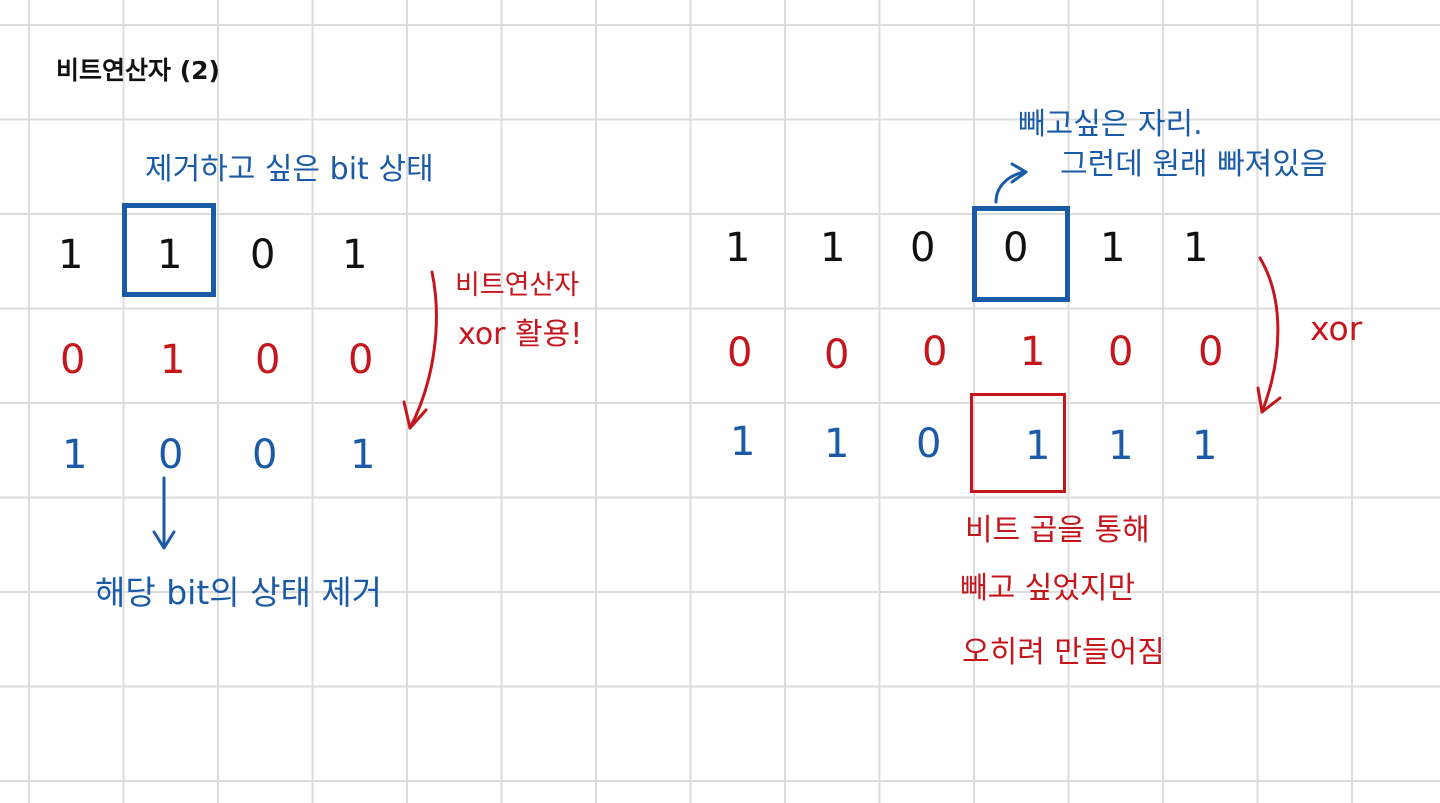 The height and width of the screenshot is (803, 1440). What do you see at coordinates (929, 444) in the screenshot?
I see `right-result-bit: 0` at bounding box center [929, 444].